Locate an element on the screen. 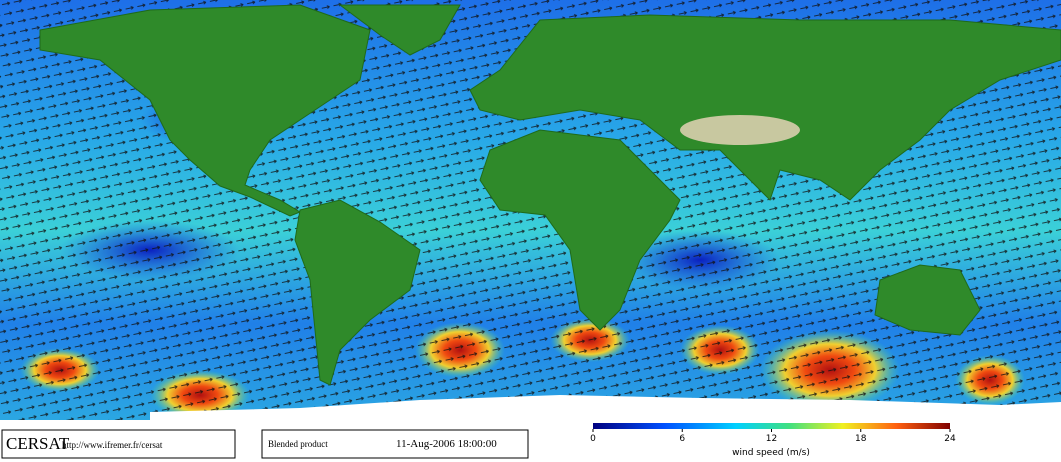  colorbar-tick-label: 0 is located at coordinates (593, 439).